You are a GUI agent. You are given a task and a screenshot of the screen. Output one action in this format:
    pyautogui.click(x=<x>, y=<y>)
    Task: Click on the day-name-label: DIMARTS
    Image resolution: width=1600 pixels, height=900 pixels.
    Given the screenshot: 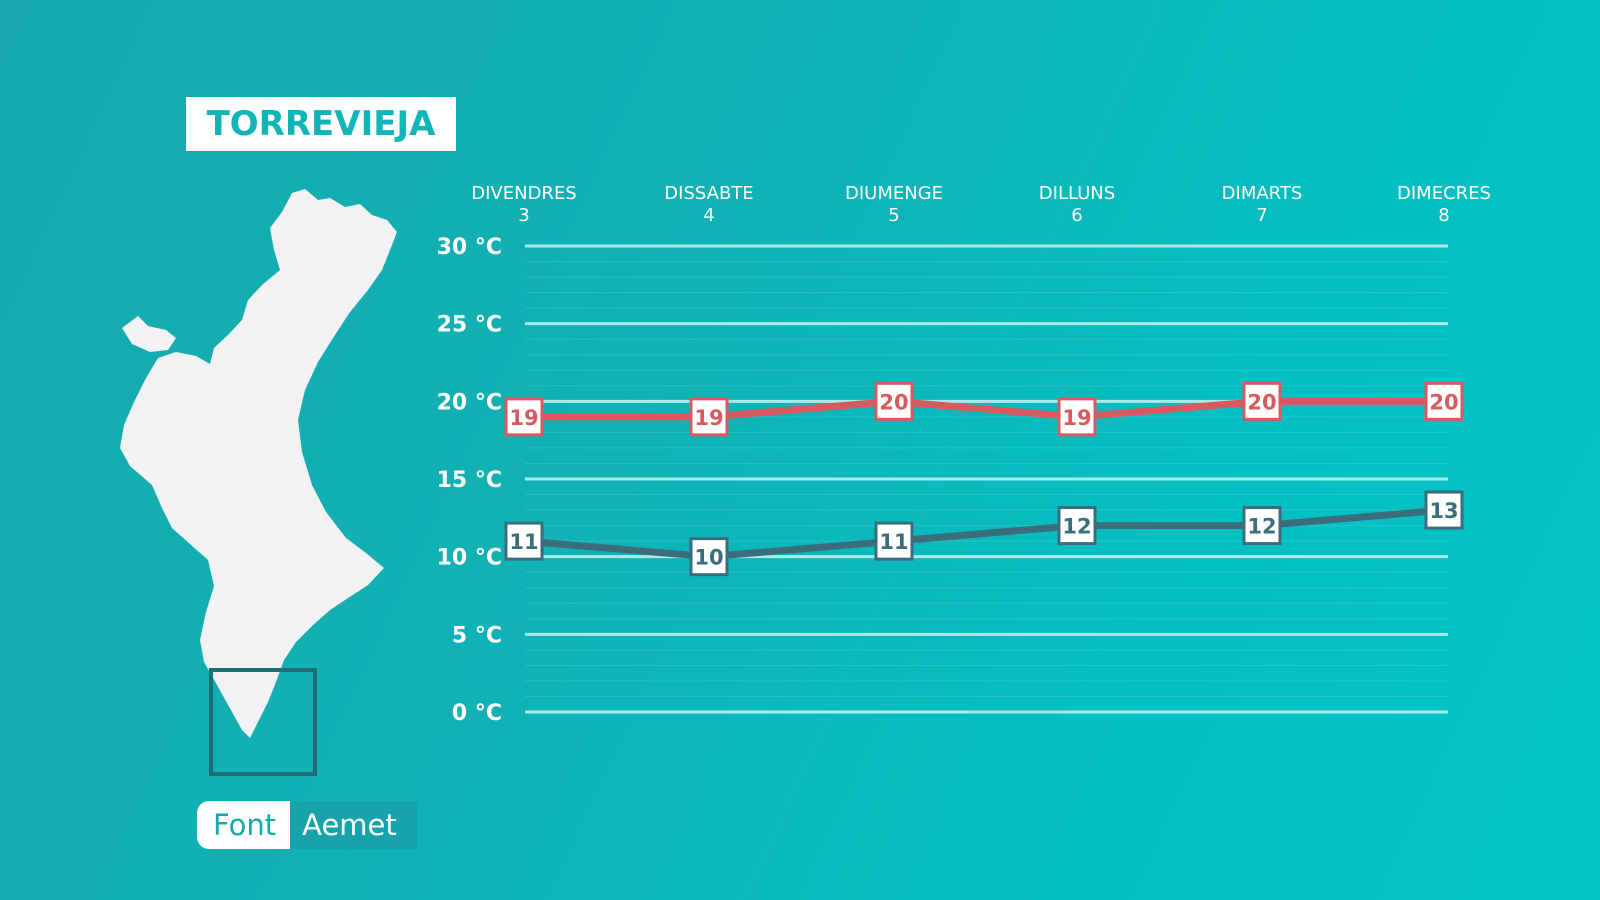 What is the action you would take?
    pyautogui.click(x=1262, y=193)
    